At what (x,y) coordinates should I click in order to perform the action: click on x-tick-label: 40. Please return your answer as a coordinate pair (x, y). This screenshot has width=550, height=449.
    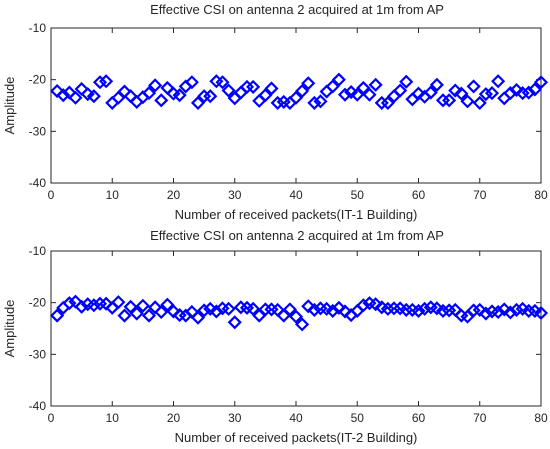
    Looking at the image, I should click on (296, 418).